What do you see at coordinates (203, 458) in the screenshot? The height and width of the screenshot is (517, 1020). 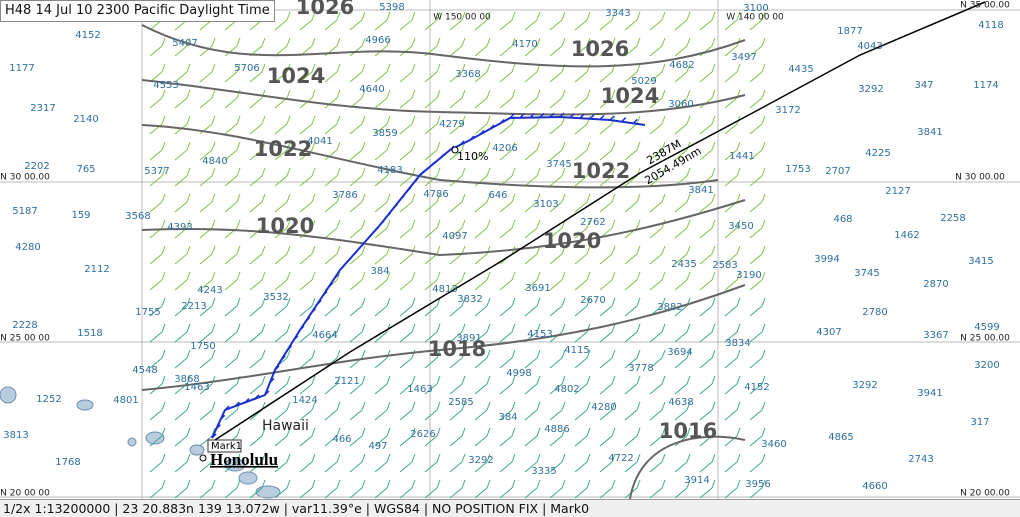 I see `city-marker` at bounding box center [203, 458].